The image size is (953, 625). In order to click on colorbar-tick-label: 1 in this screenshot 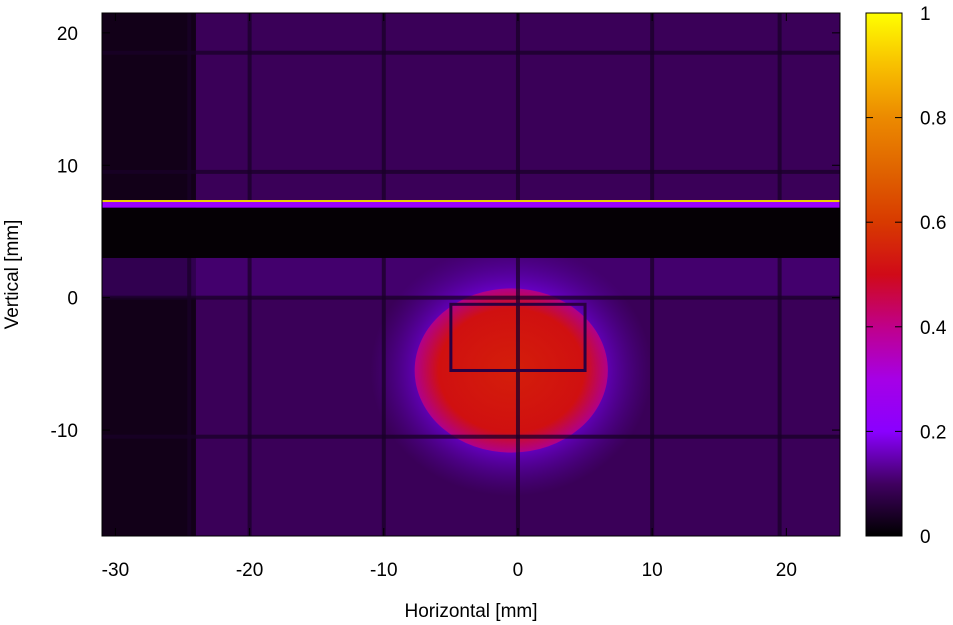, I will do `click(925, 14)`.